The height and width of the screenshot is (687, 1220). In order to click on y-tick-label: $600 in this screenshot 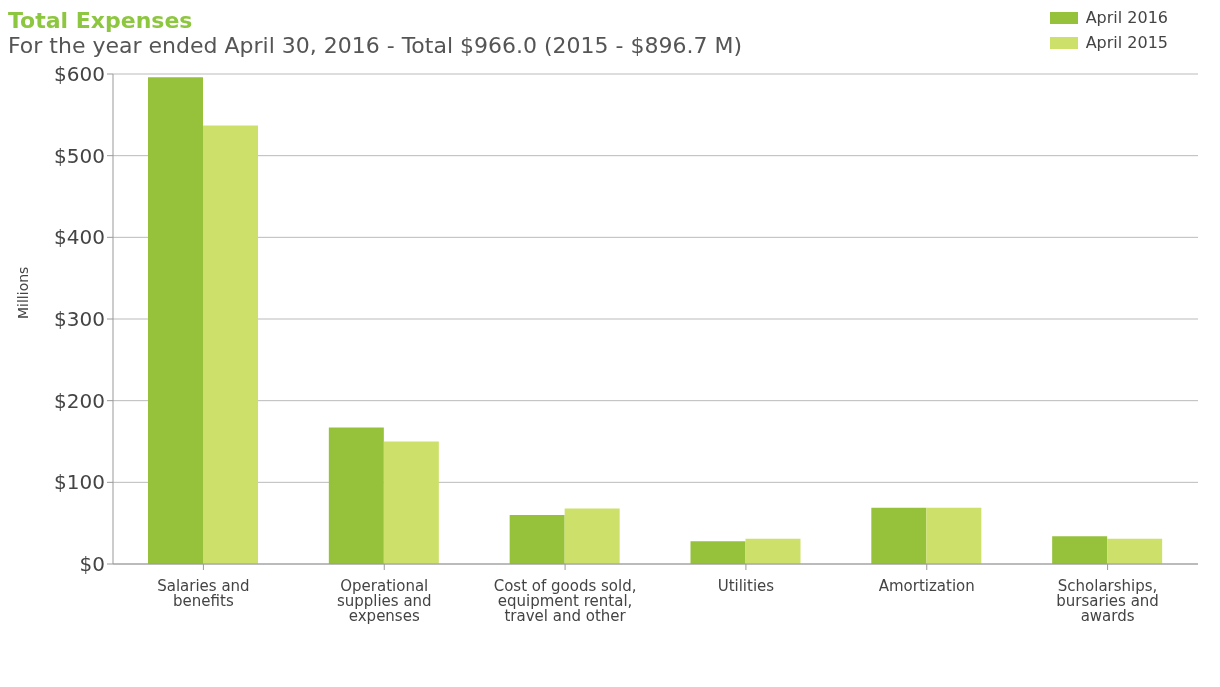, I will do `click(79, 74)`.